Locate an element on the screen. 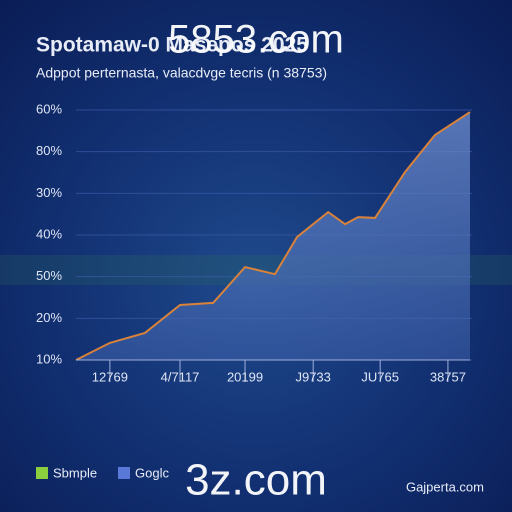  watermark: 5853.com is located at coordinates (256, 40).